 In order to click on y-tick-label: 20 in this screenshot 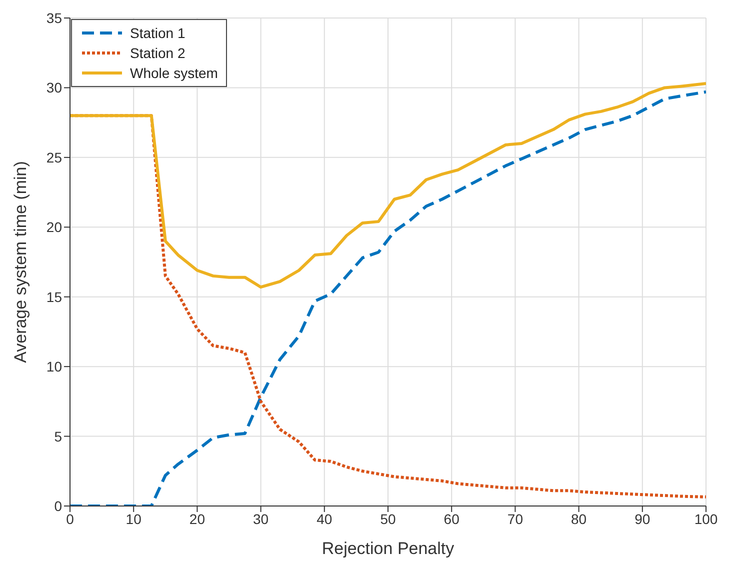, I will do `click(54, 227)`.